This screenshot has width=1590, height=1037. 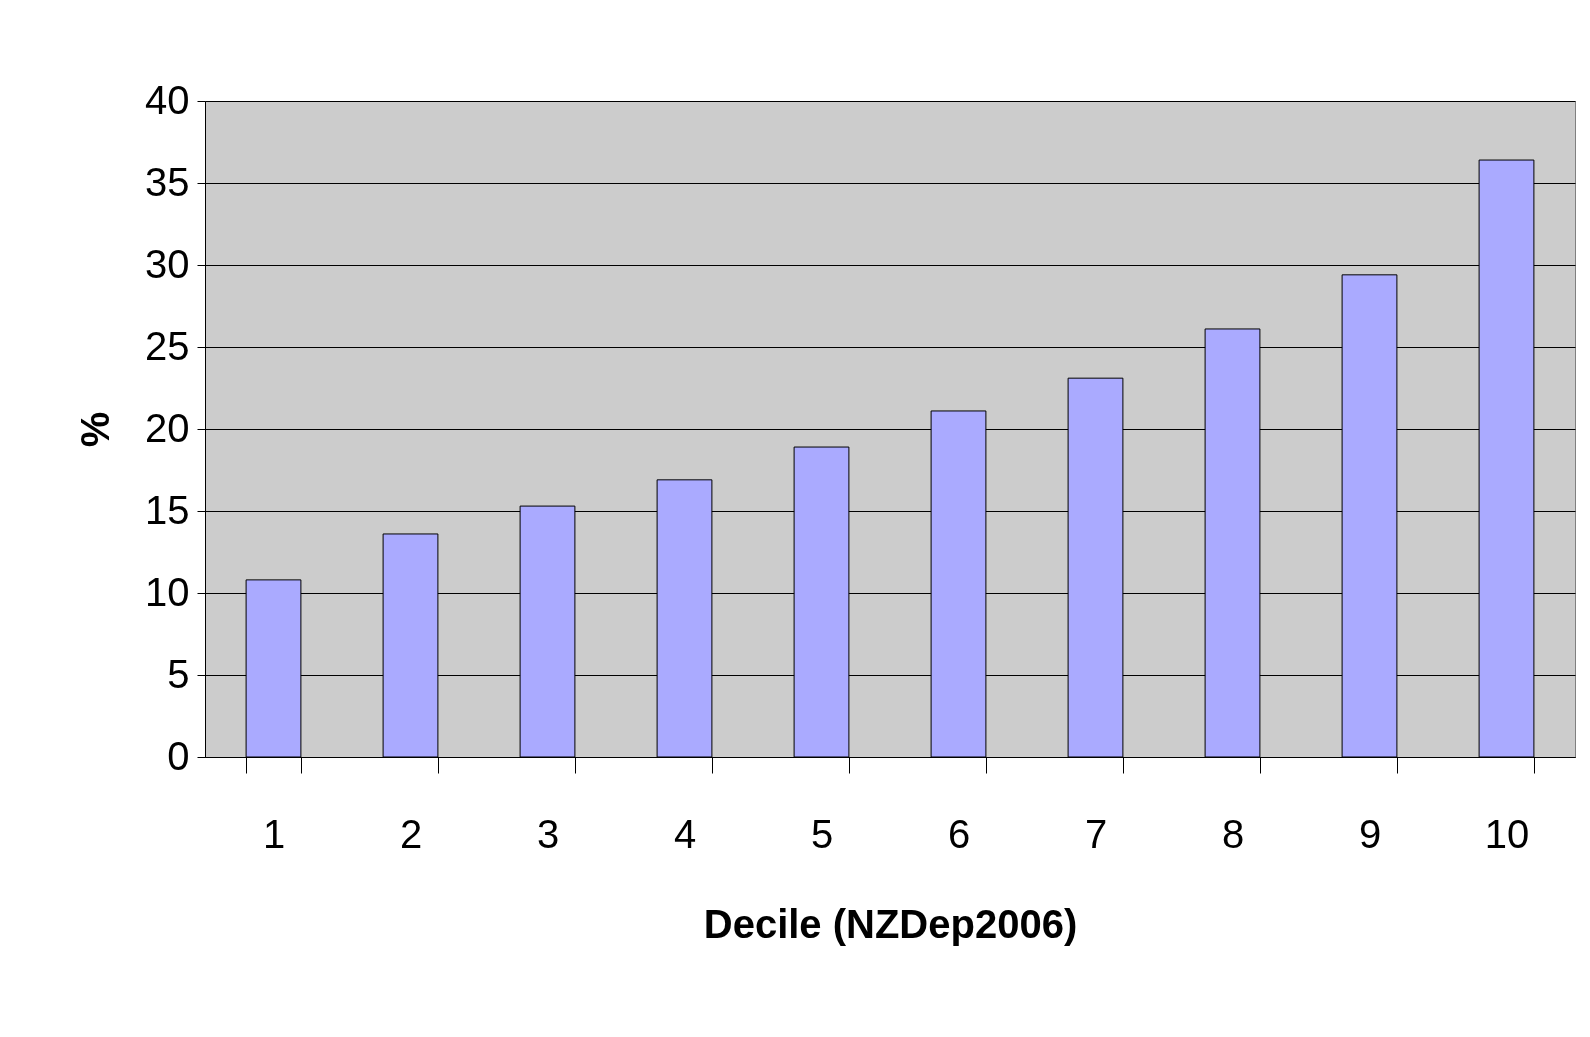 What do you see at coordinates (178, 755) in the screenshot?
I see `y-tick-label: 0` at bounding box center [178, 755].